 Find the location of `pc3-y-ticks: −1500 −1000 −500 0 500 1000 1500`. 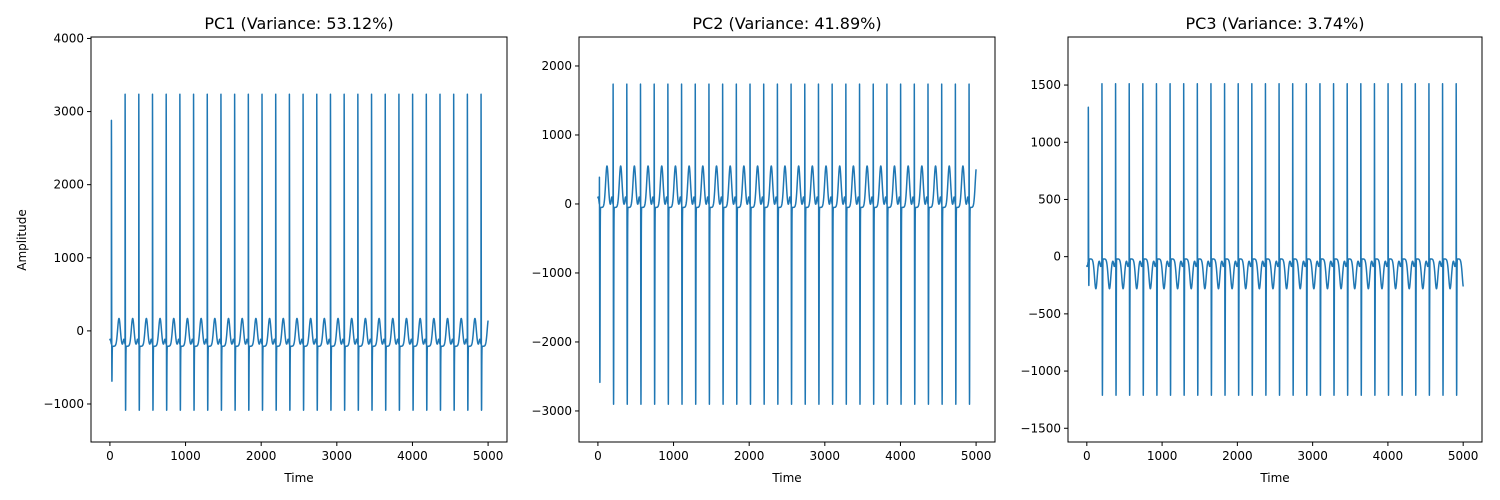

pc3-y-ticks: −1500 −1000 −500 0 500 1000 1500 is located at coordinates (1044, 256).